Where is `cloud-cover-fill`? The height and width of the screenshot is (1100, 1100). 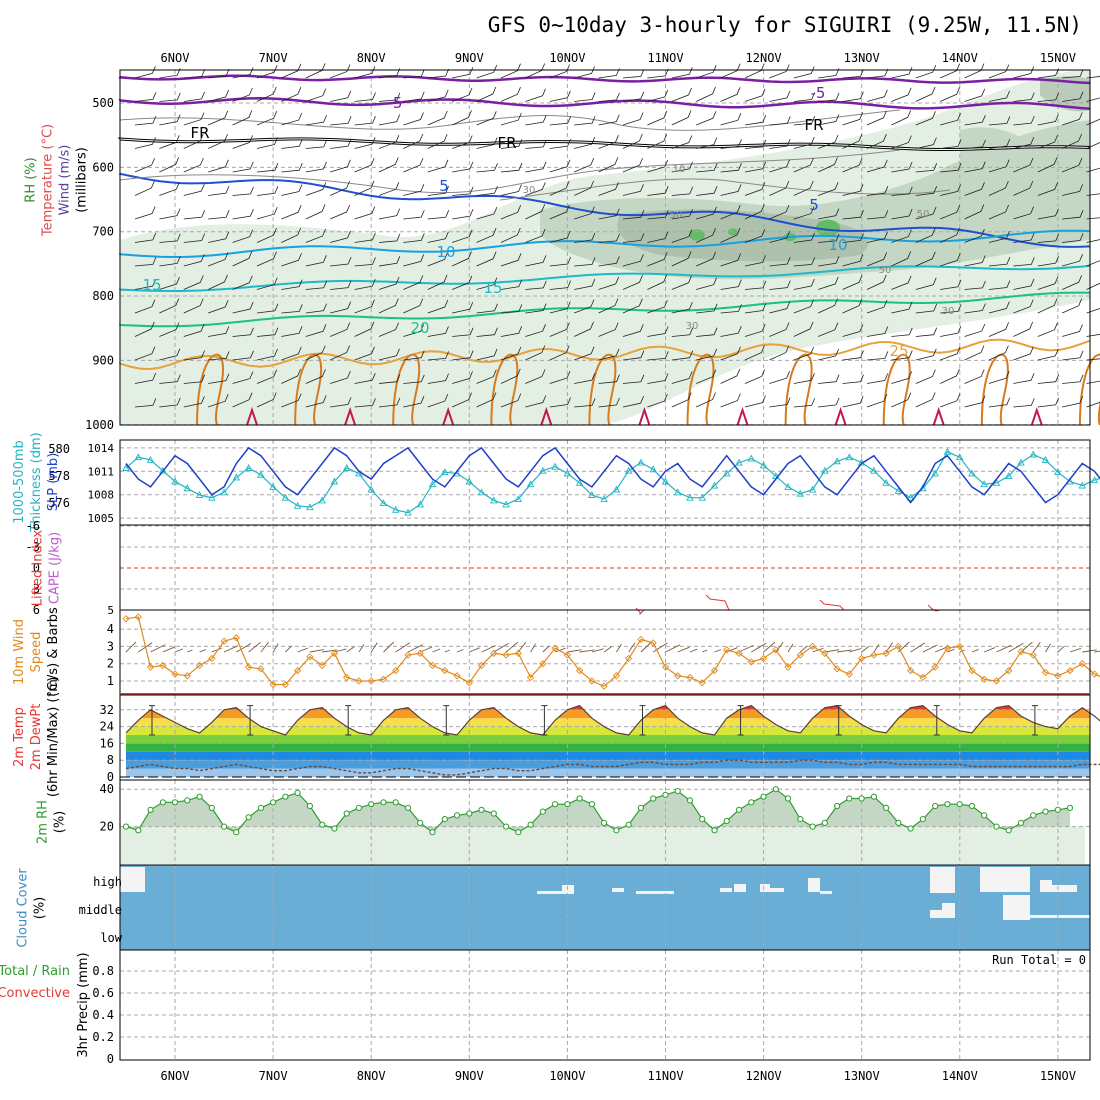
cloud-cover-fill is located at coordinates (605, 907).